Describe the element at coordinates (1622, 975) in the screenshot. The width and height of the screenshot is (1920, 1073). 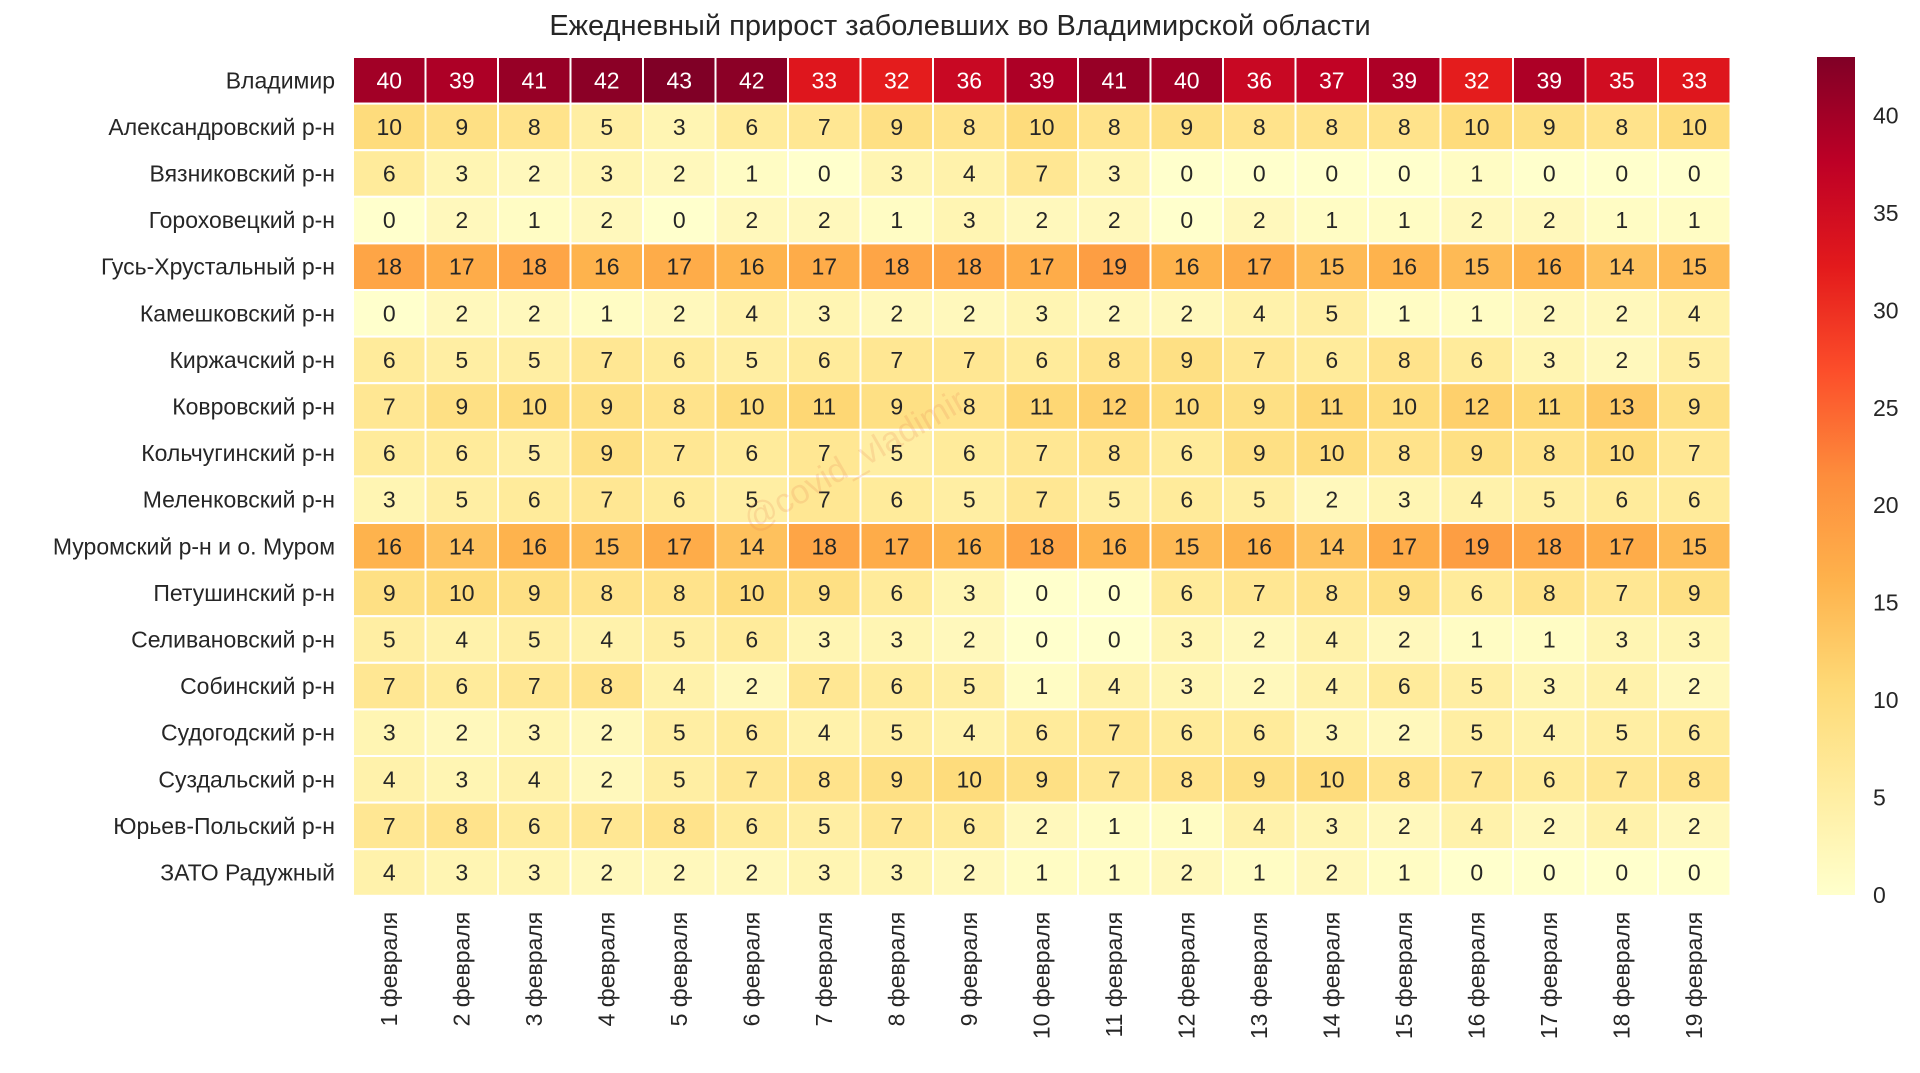
I see `column-label: 18 февраля` at that location.